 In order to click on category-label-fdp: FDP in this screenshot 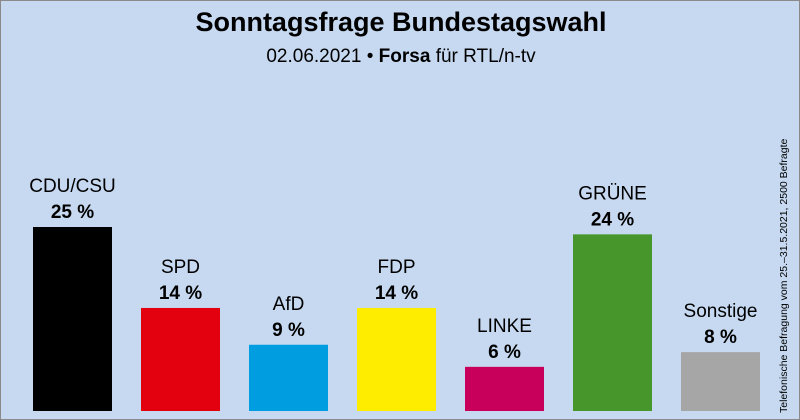, I will do `click(397, 267)`.